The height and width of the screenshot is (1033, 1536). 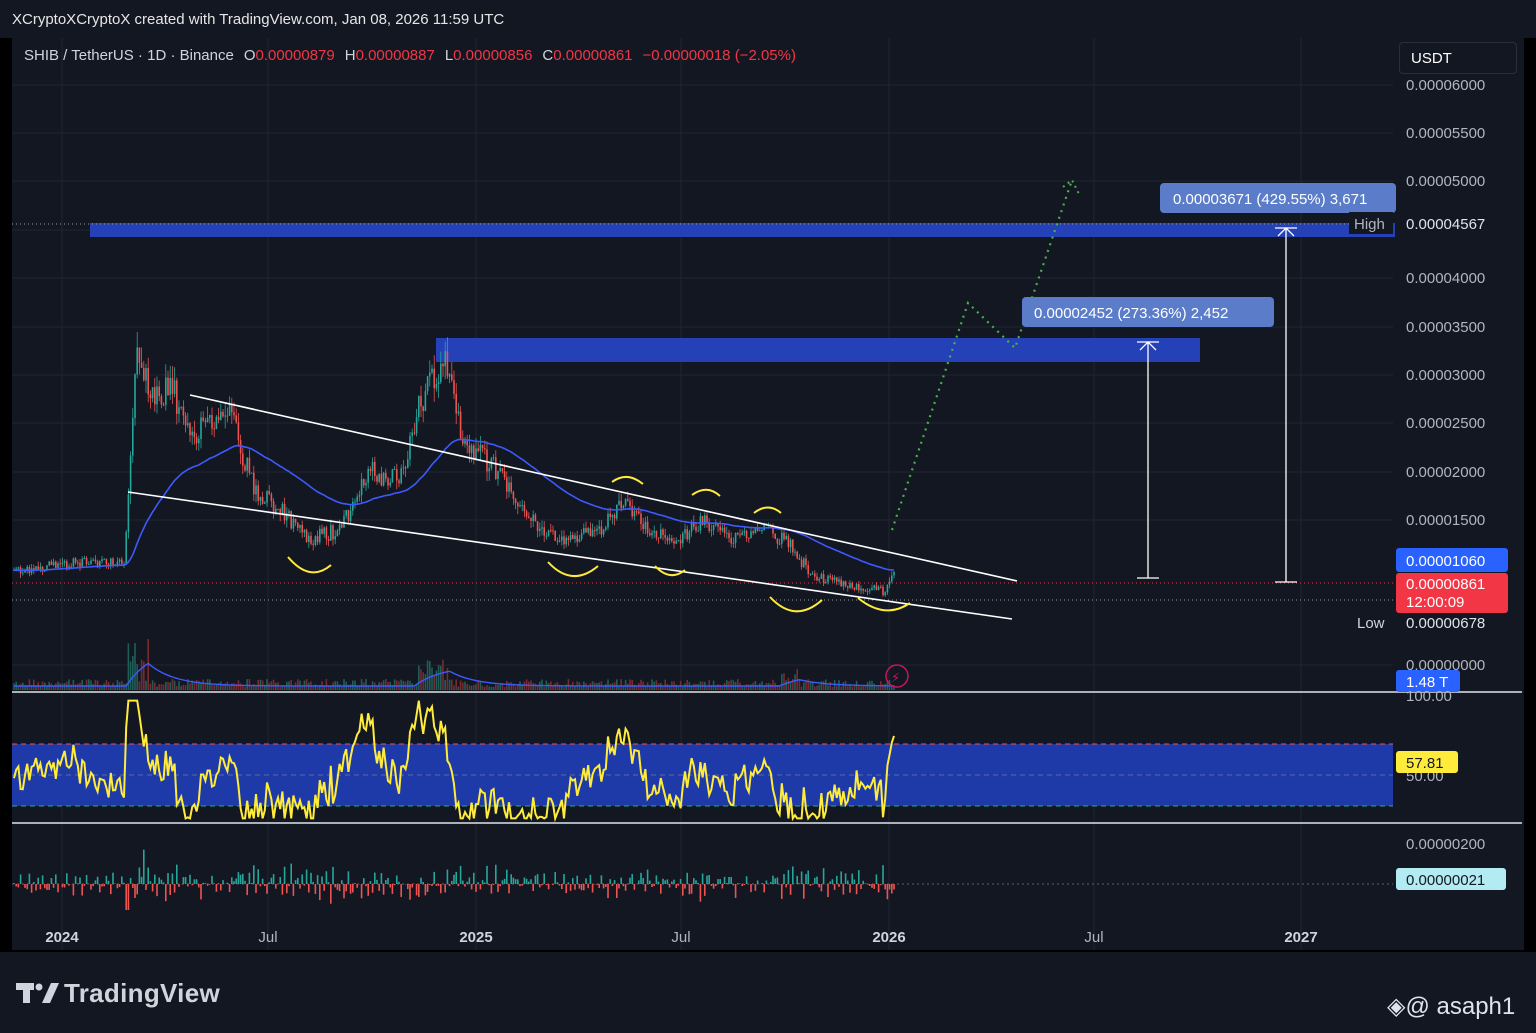 I want to click on low-value-bg, so click(x=1454, y=622).